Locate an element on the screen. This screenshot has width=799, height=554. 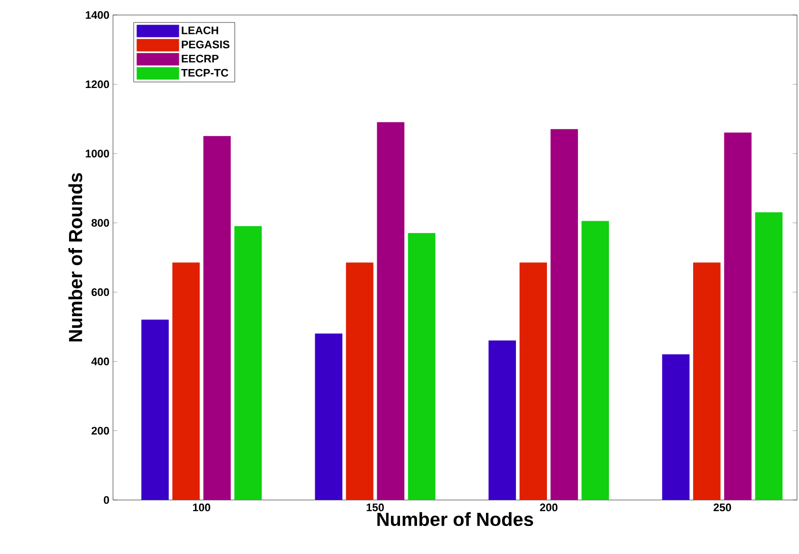
y-tick-label: 400 is located at coordinates (100, 362).